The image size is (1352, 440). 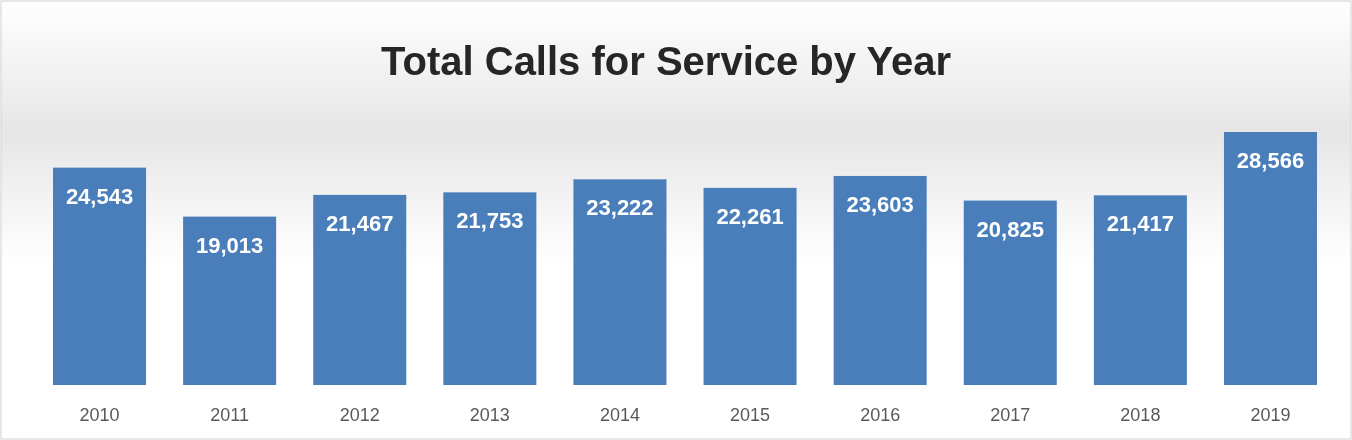 What do you see at coordinates (1140, 224) in the screenshot?
I see `data-label: 21,417` at bounding box center [1140, 224].